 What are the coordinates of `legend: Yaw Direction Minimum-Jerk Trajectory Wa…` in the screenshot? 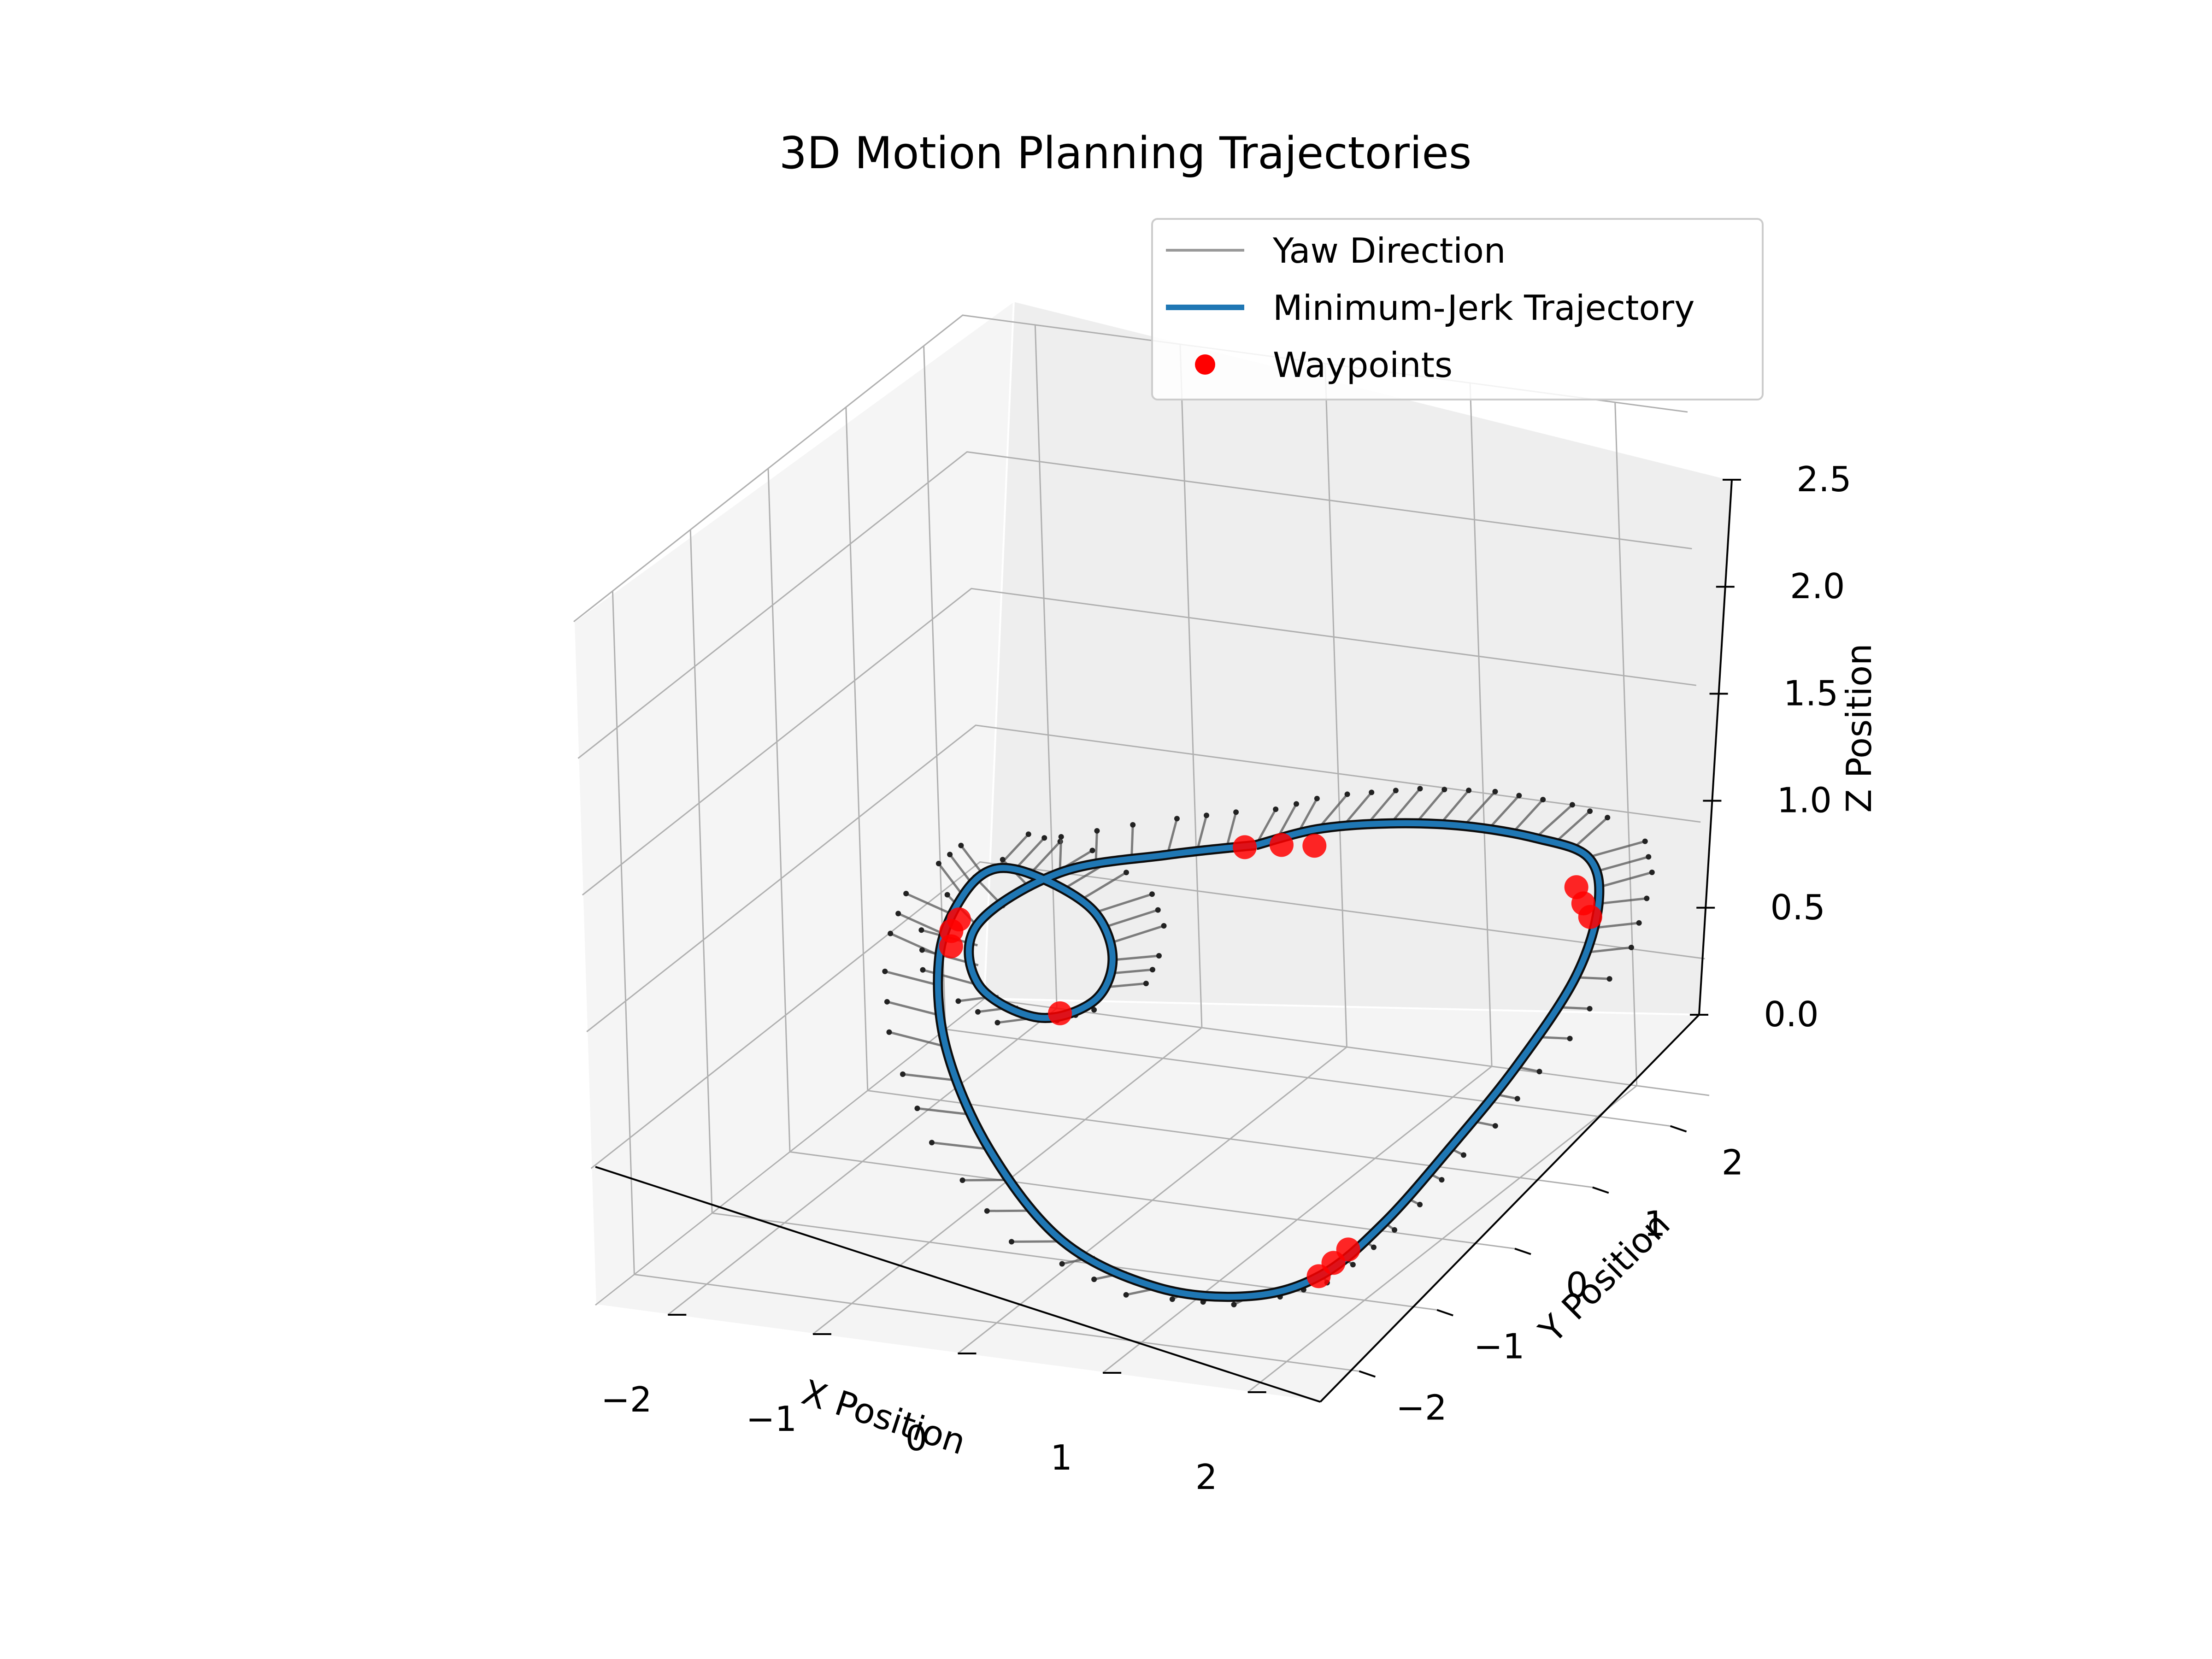 It's located at (1457, 309).